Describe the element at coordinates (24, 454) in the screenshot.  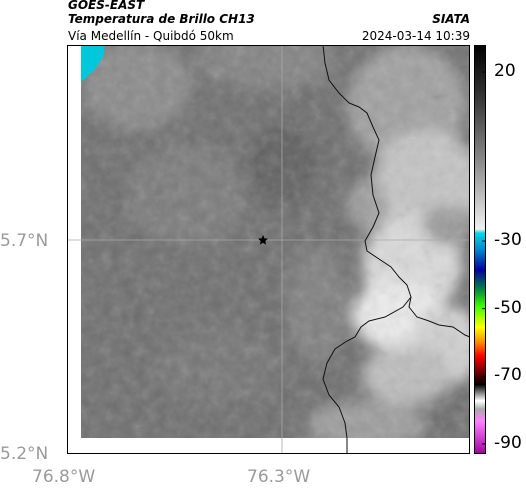
I see `lat-label-5-2: 5.2°N` at that location.